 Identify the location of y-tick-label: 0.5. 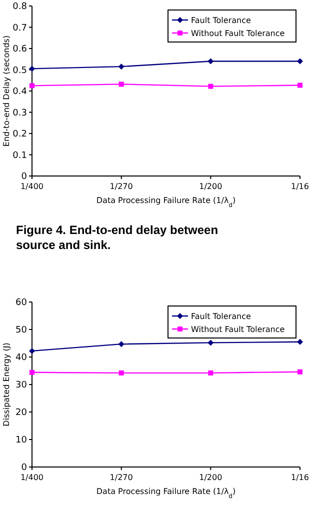
(19, 71).